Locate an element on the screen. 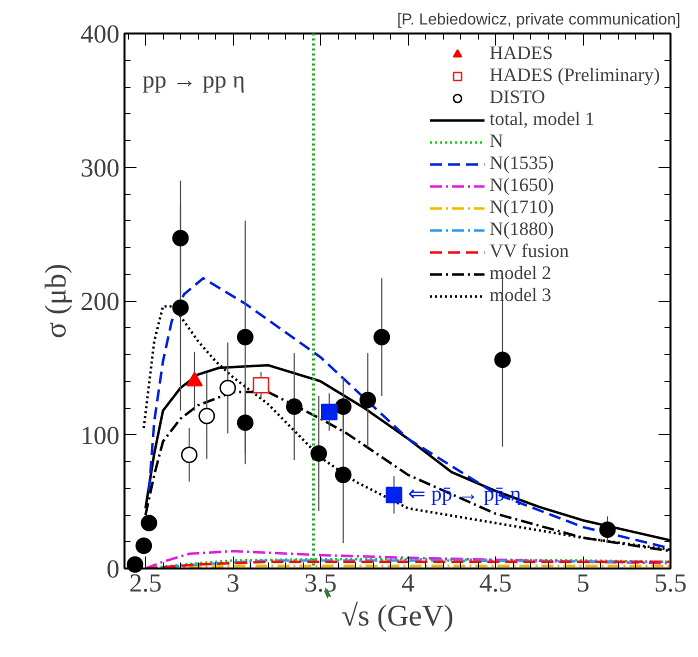  legend-label: DISTO is located at coordinates (518, 98).